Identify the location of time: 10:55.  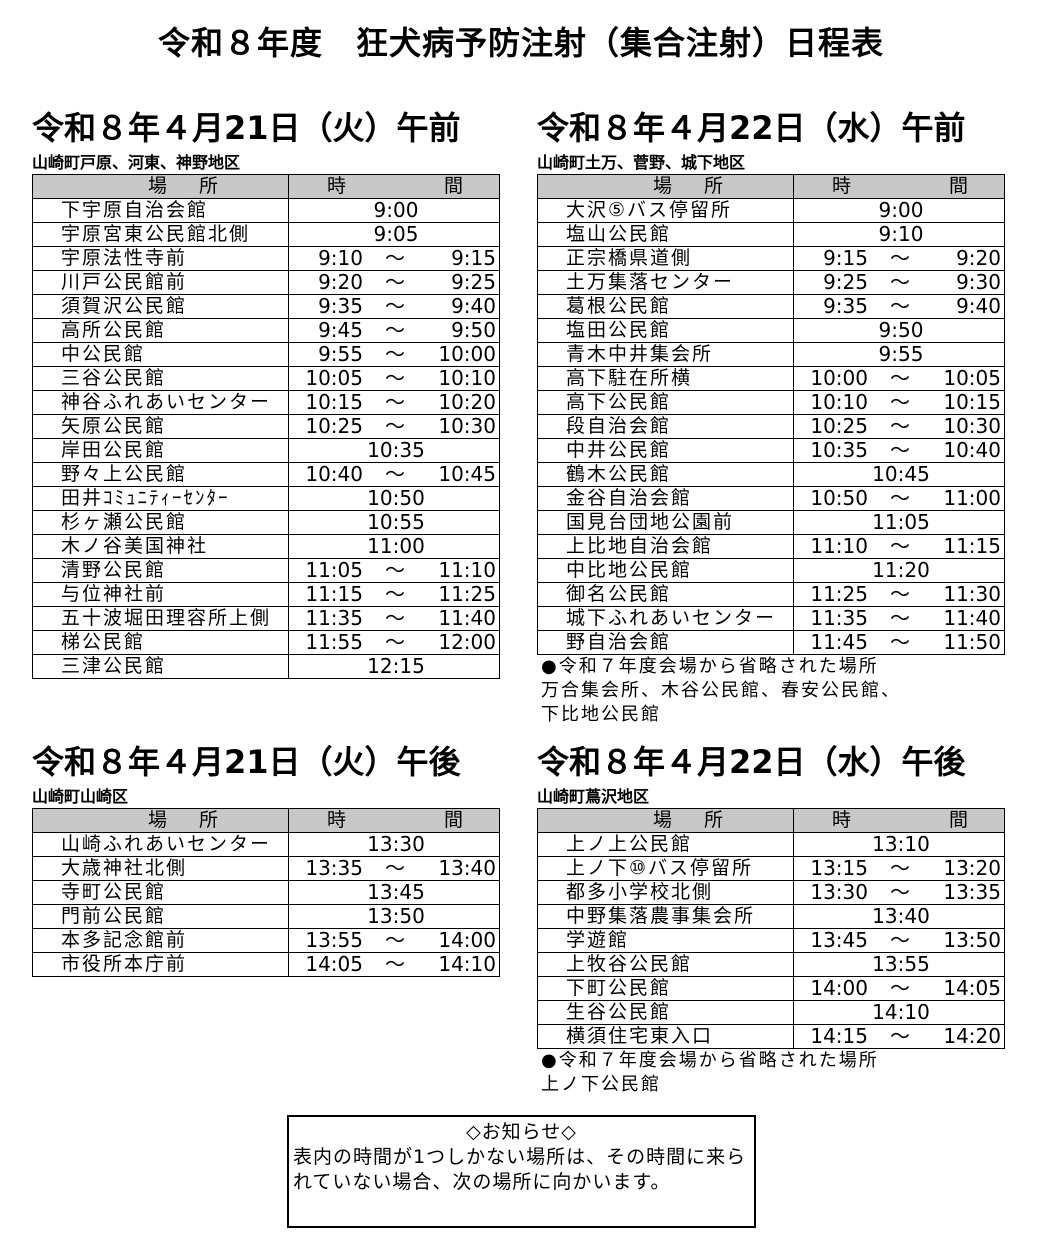
(396, 522).